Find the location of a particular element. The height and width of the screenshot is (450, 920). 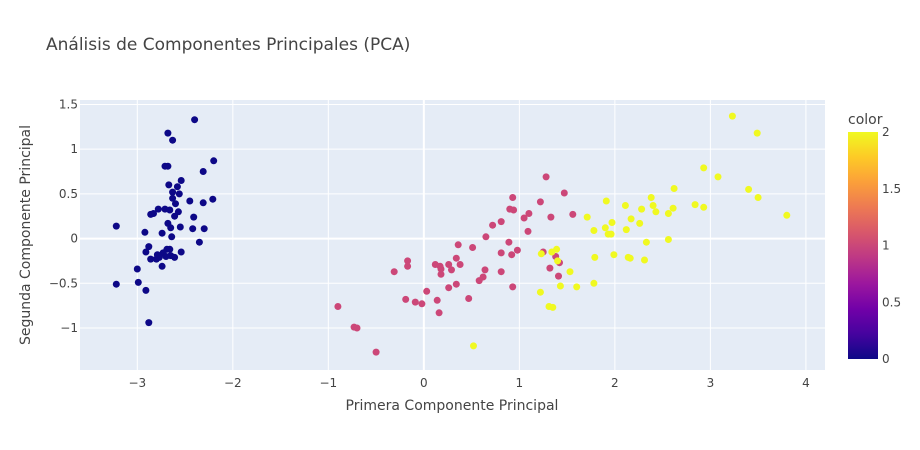

x-axis-title: Primera Componente Principal is located at coordinates (452, 406).